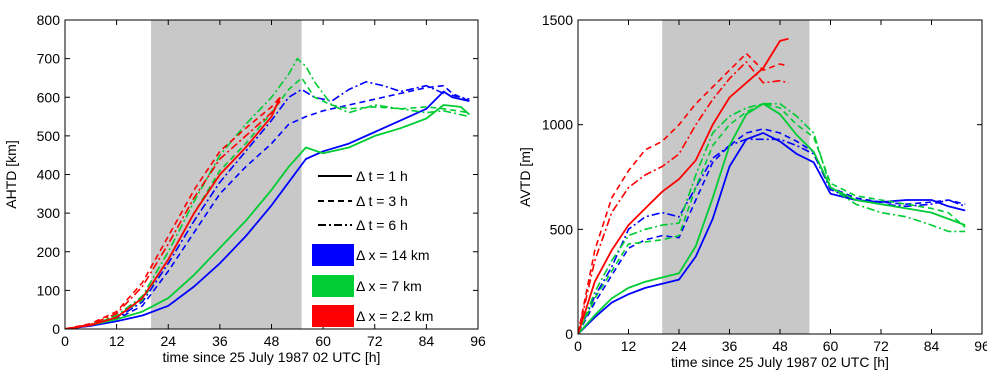 The width and height of the screenshot is (987, 372). What do you see at coordinates (389, 286) in the screenshot?
I see `legend-label: Δ x = 7 km` at bounding box center [389, 286].